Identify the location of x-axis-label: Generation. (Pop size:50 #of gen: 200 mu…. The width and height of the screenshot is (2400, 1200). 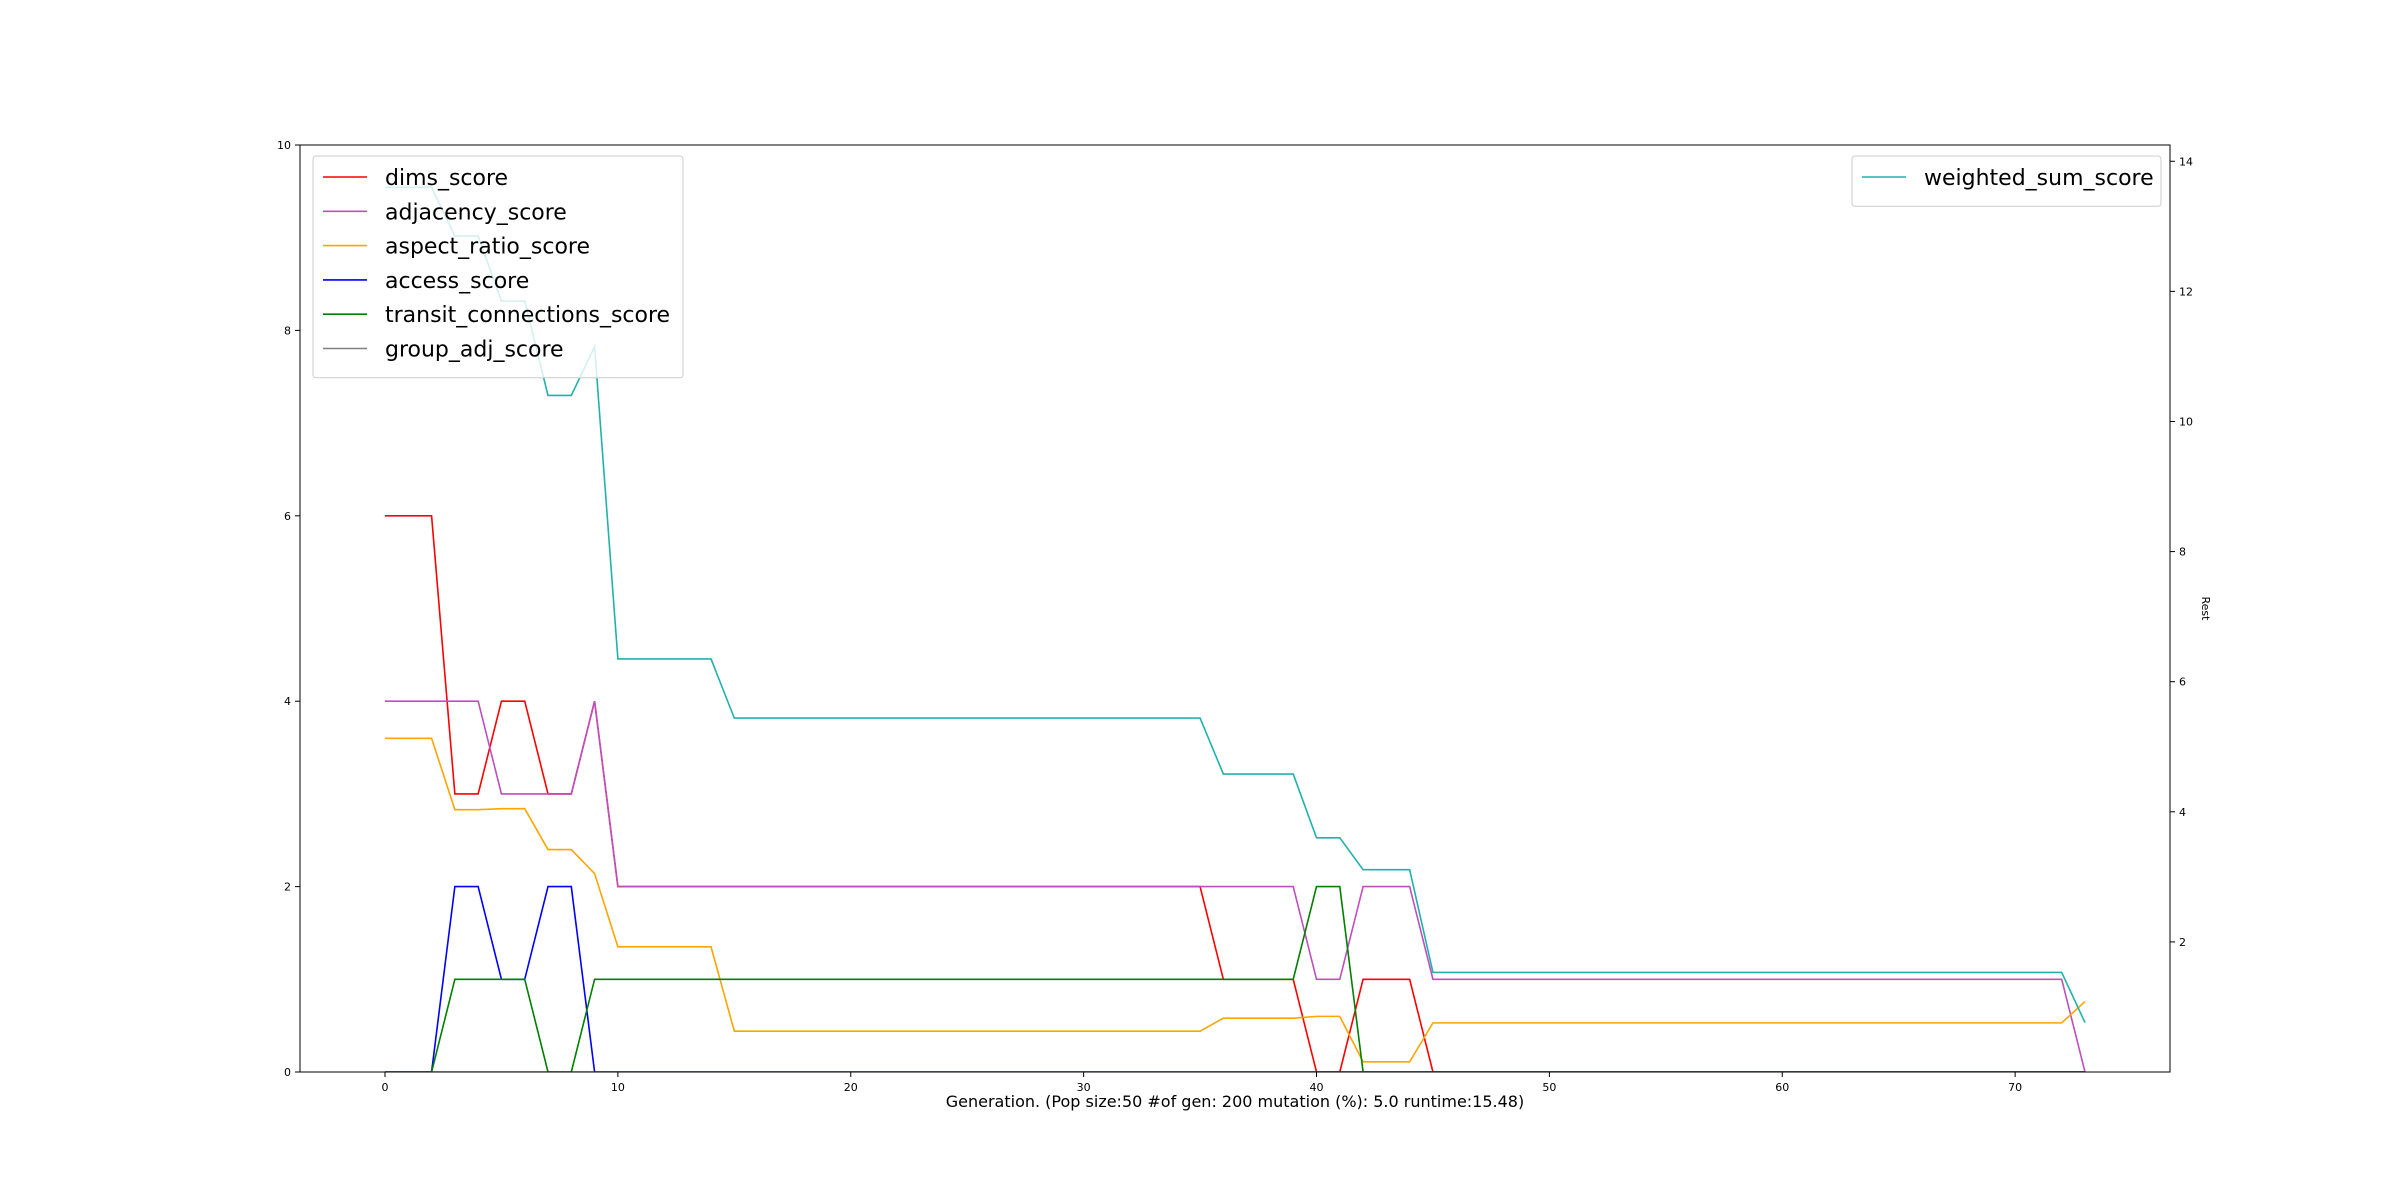
(1235, 1101).